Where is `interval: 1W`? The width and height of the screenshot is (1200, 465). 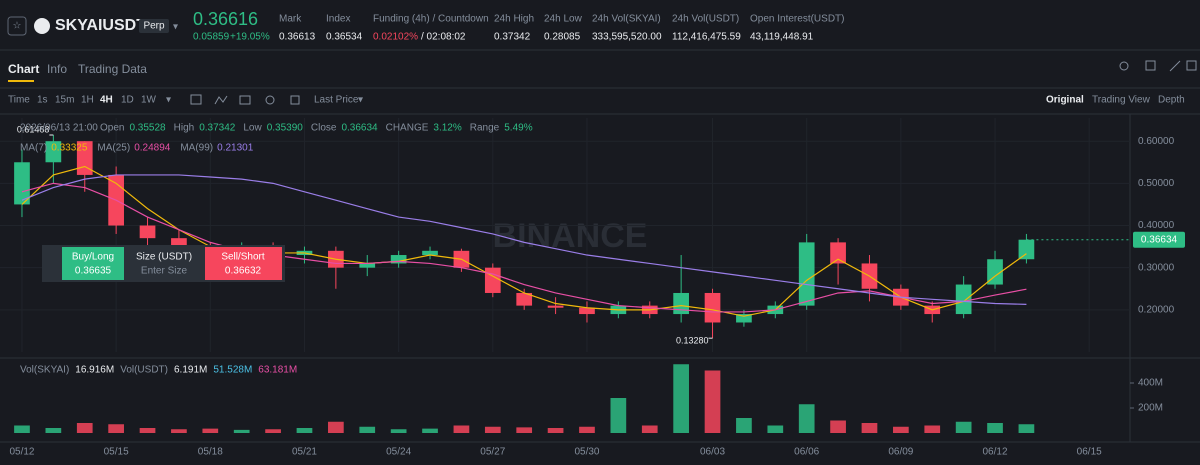
interval: 1W is located at coordinates (149, 100).